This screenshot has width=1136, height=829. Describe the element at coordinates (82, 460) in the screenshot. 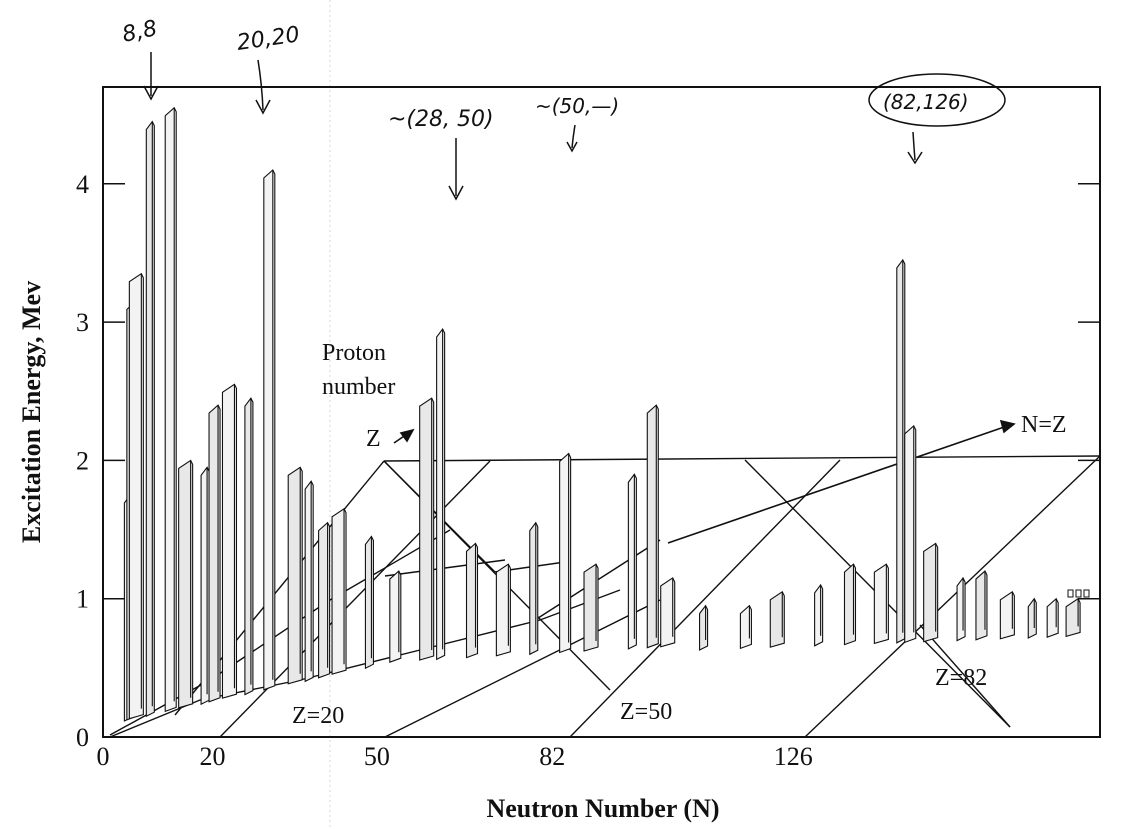

I see `y-tick-label: 2` at that location.